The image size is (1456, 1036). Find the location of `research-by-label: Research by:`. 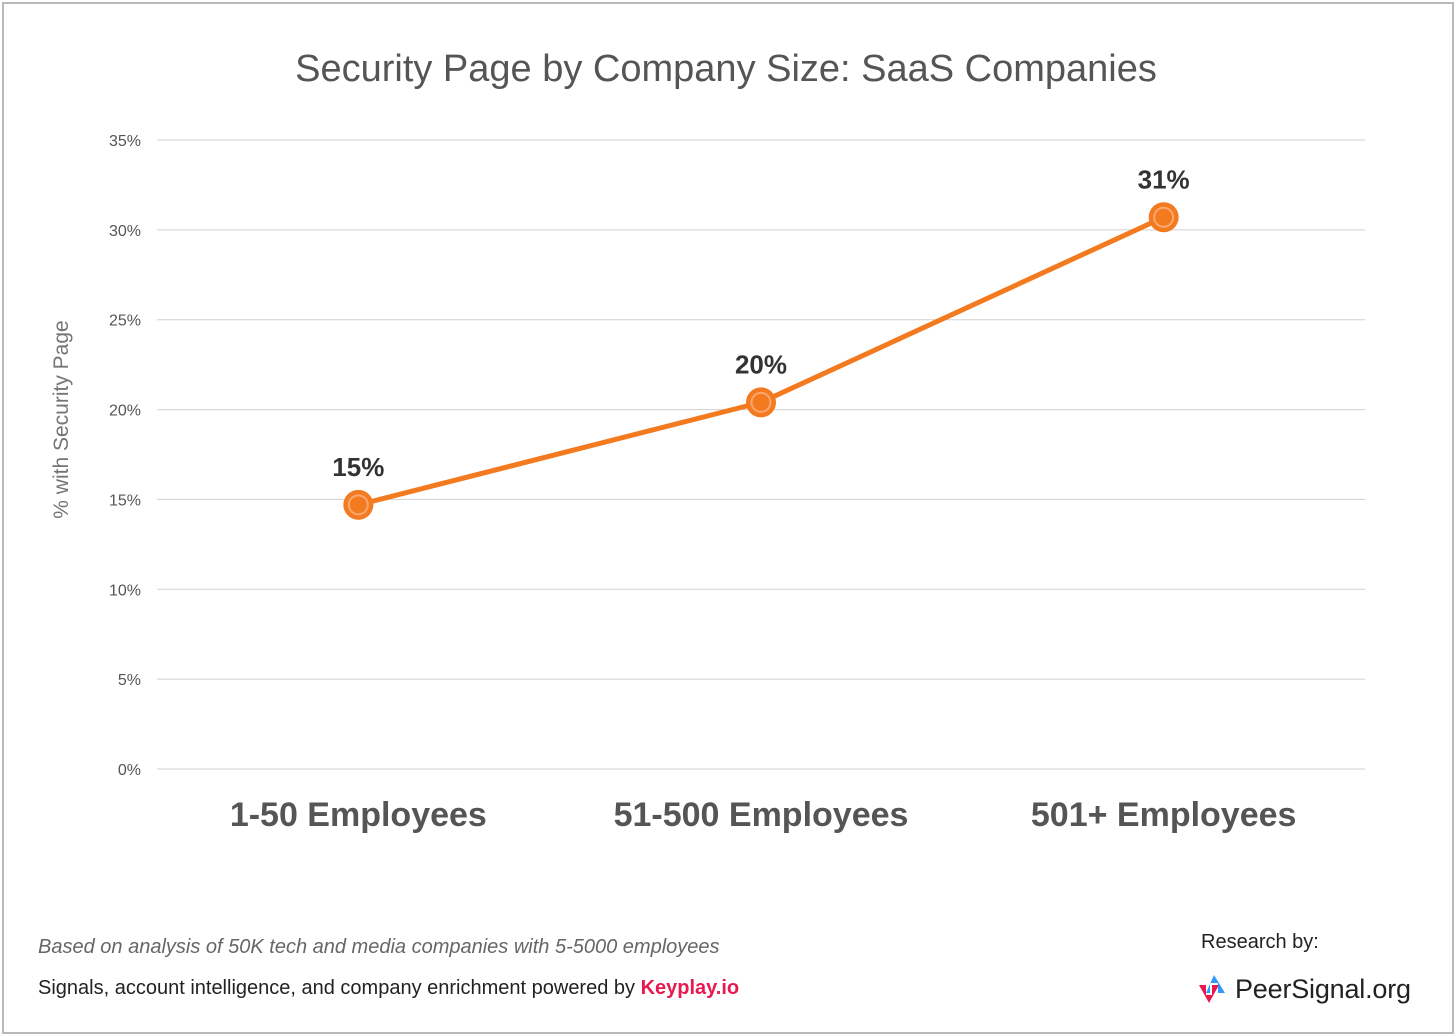

research-by-label: Research by: is located at coordinates (1260, 942).